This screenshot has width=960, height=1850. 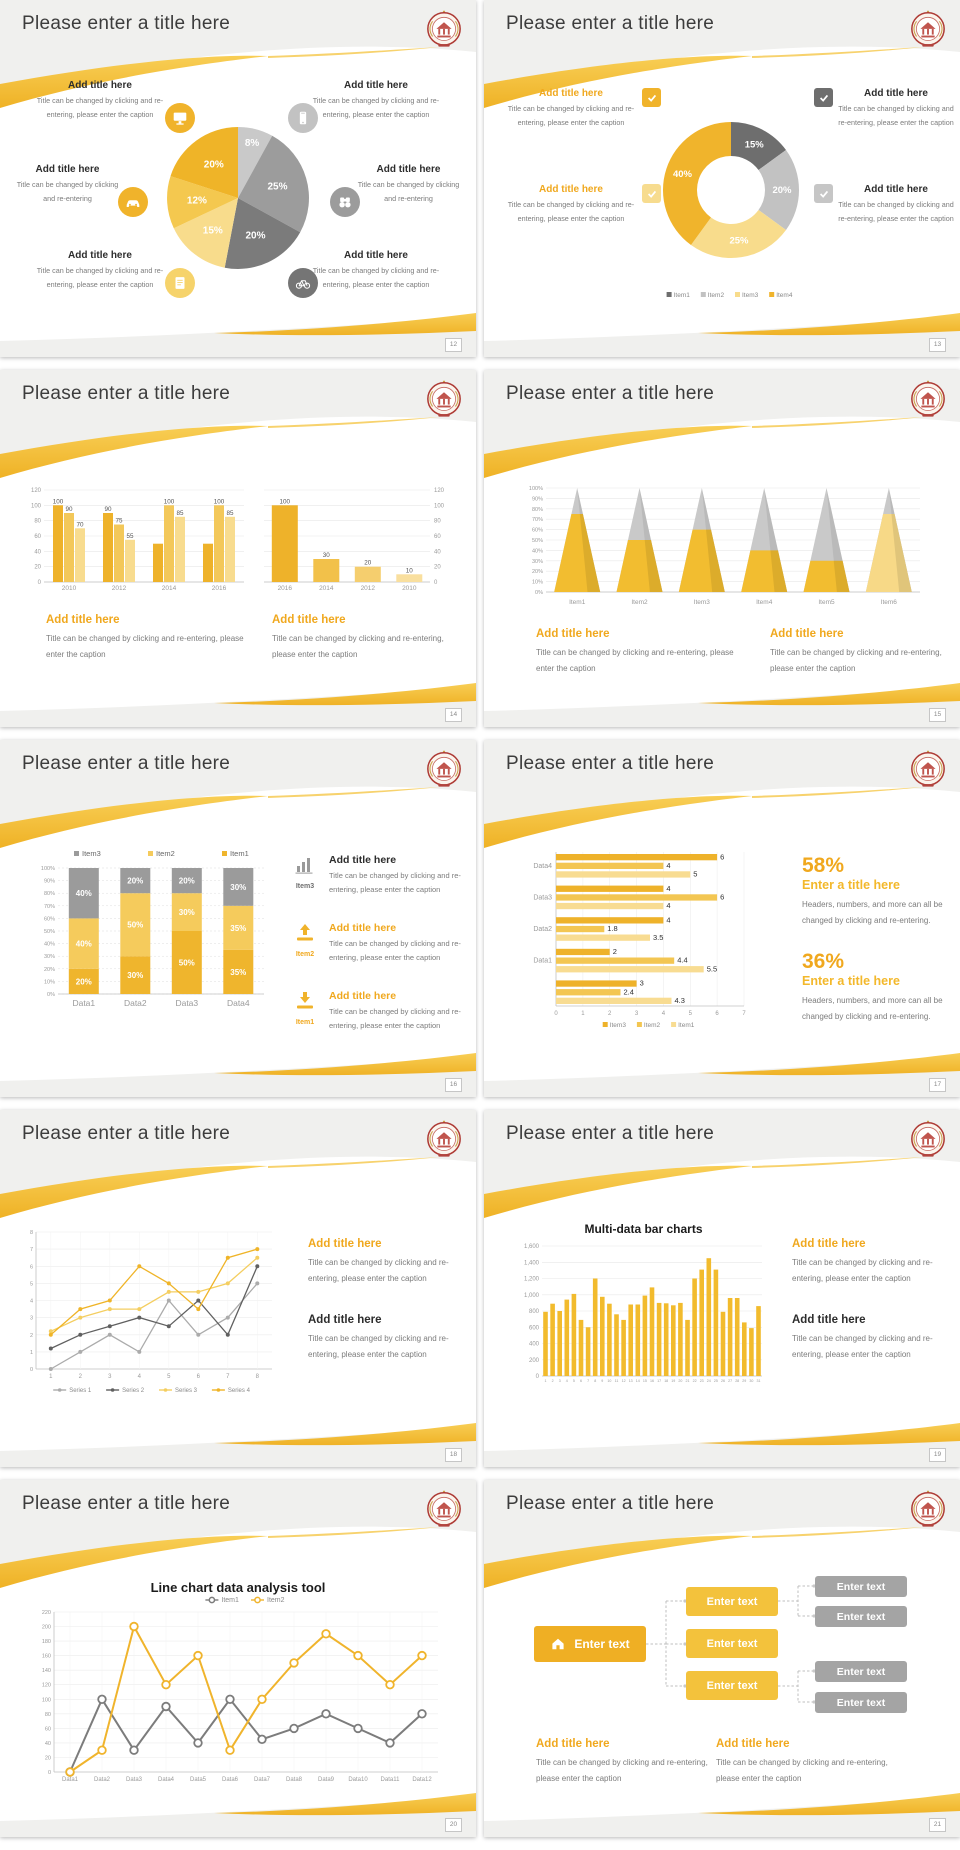 What do you see at coordinates (861, 1702) in the screenshot?
I see `org-leaf-box: Enter text` at bounding box center [861, 1702].